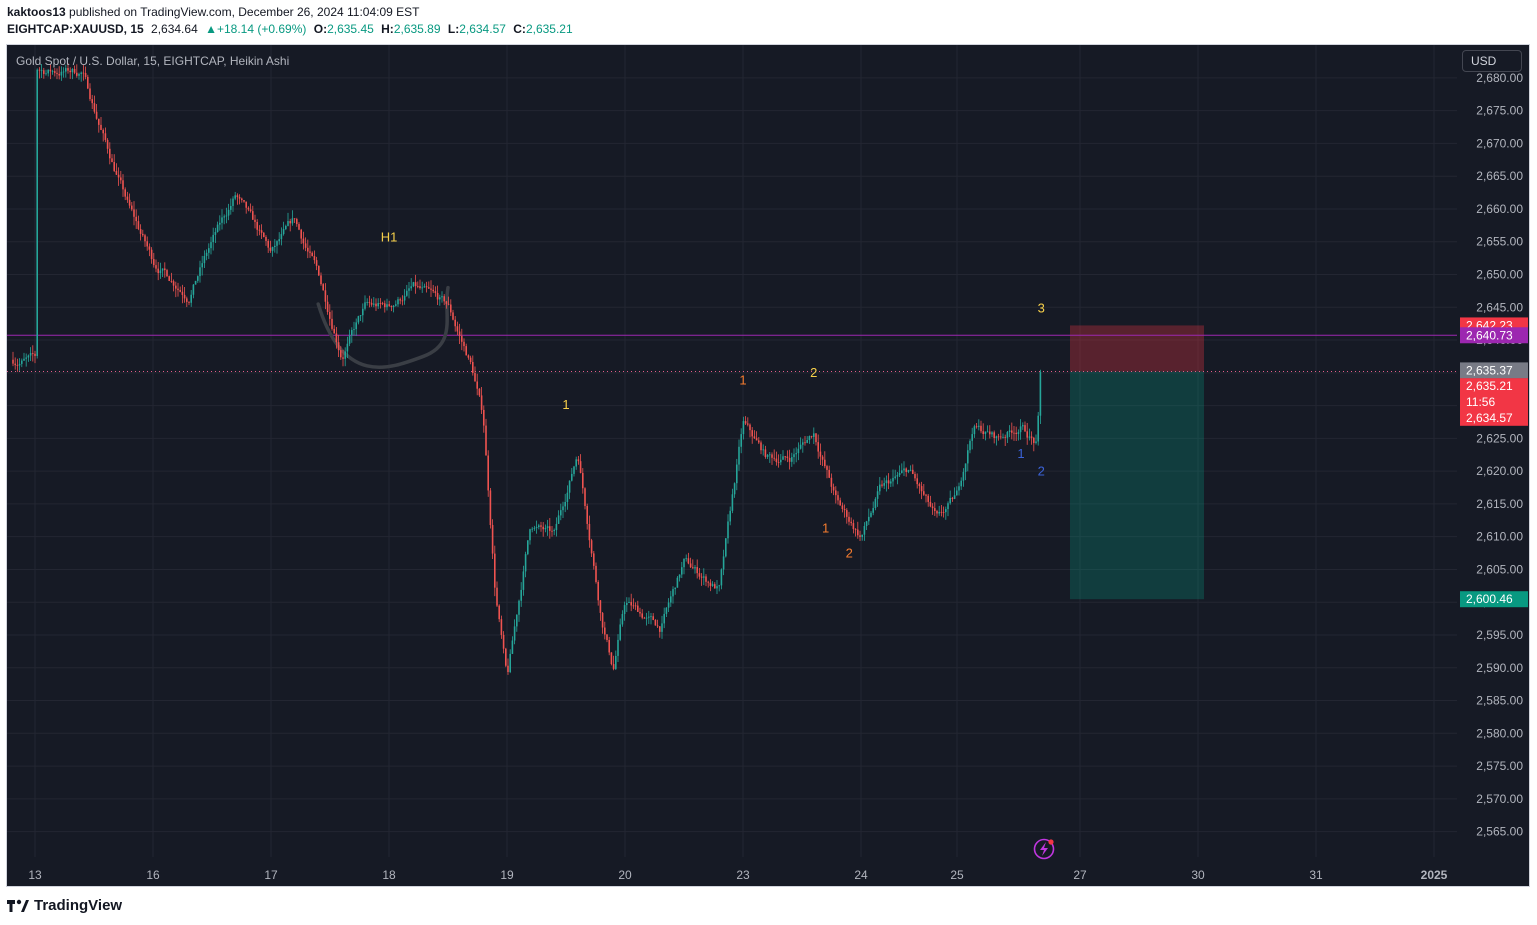 The width and height of the screenshot is (1537, 925). What do you see at coordinates (507, 875) in the screenshot?
I see `time-tick-label: 19` at bounding box center [507, 875].